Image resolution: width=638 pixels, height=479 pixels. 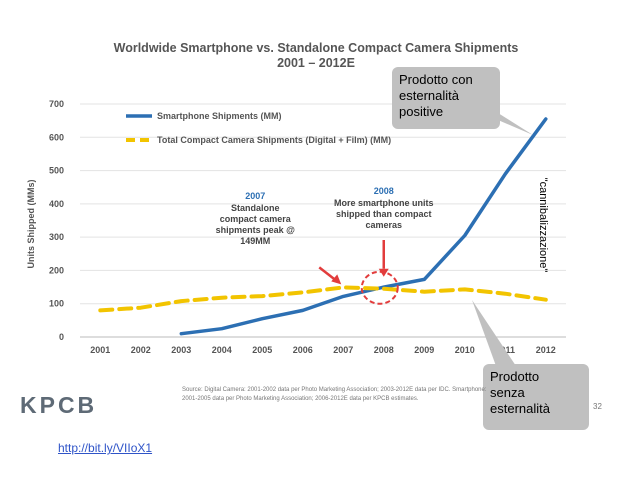 I want to click on annotation-2008-line: shipped than compact, so click(x=384, y=214).